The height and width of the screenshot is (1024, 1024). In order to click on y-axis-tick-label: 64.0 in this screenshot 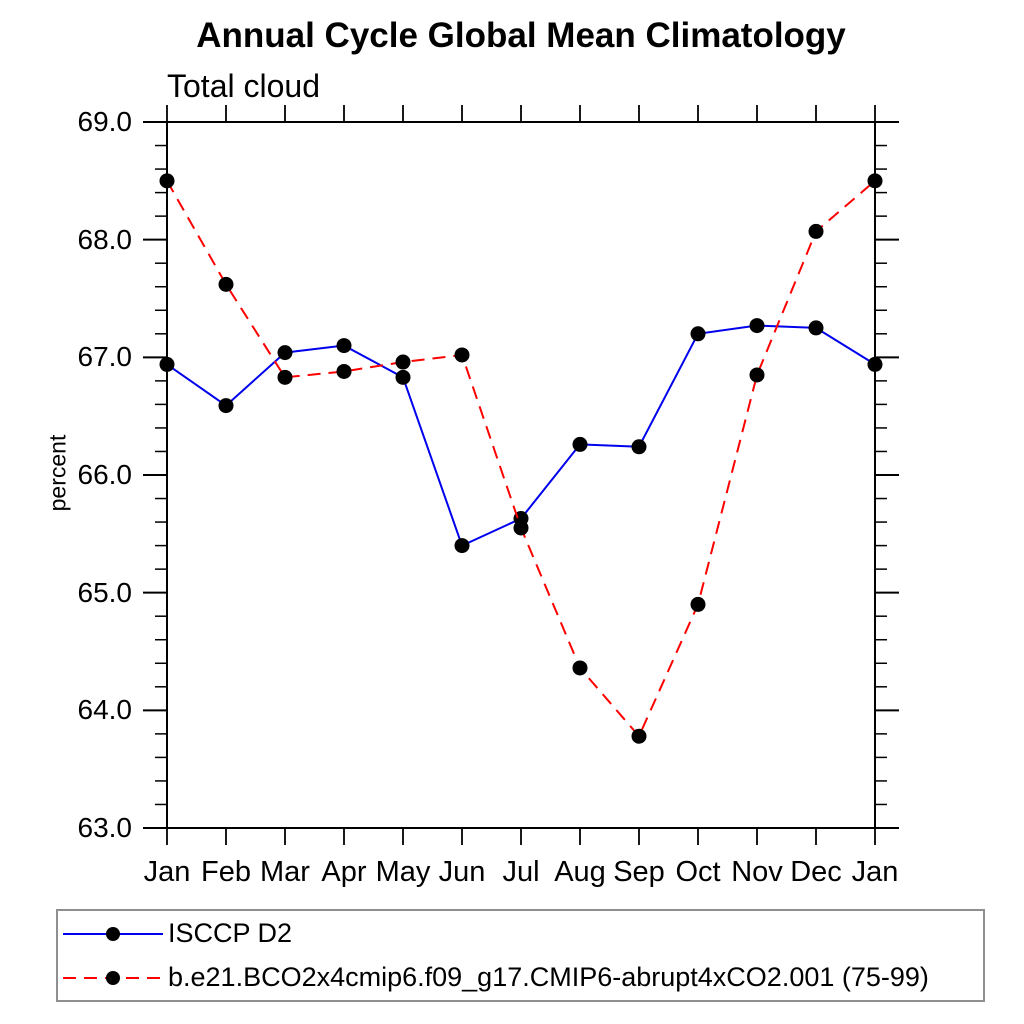, I will do `click(105, 710)`.